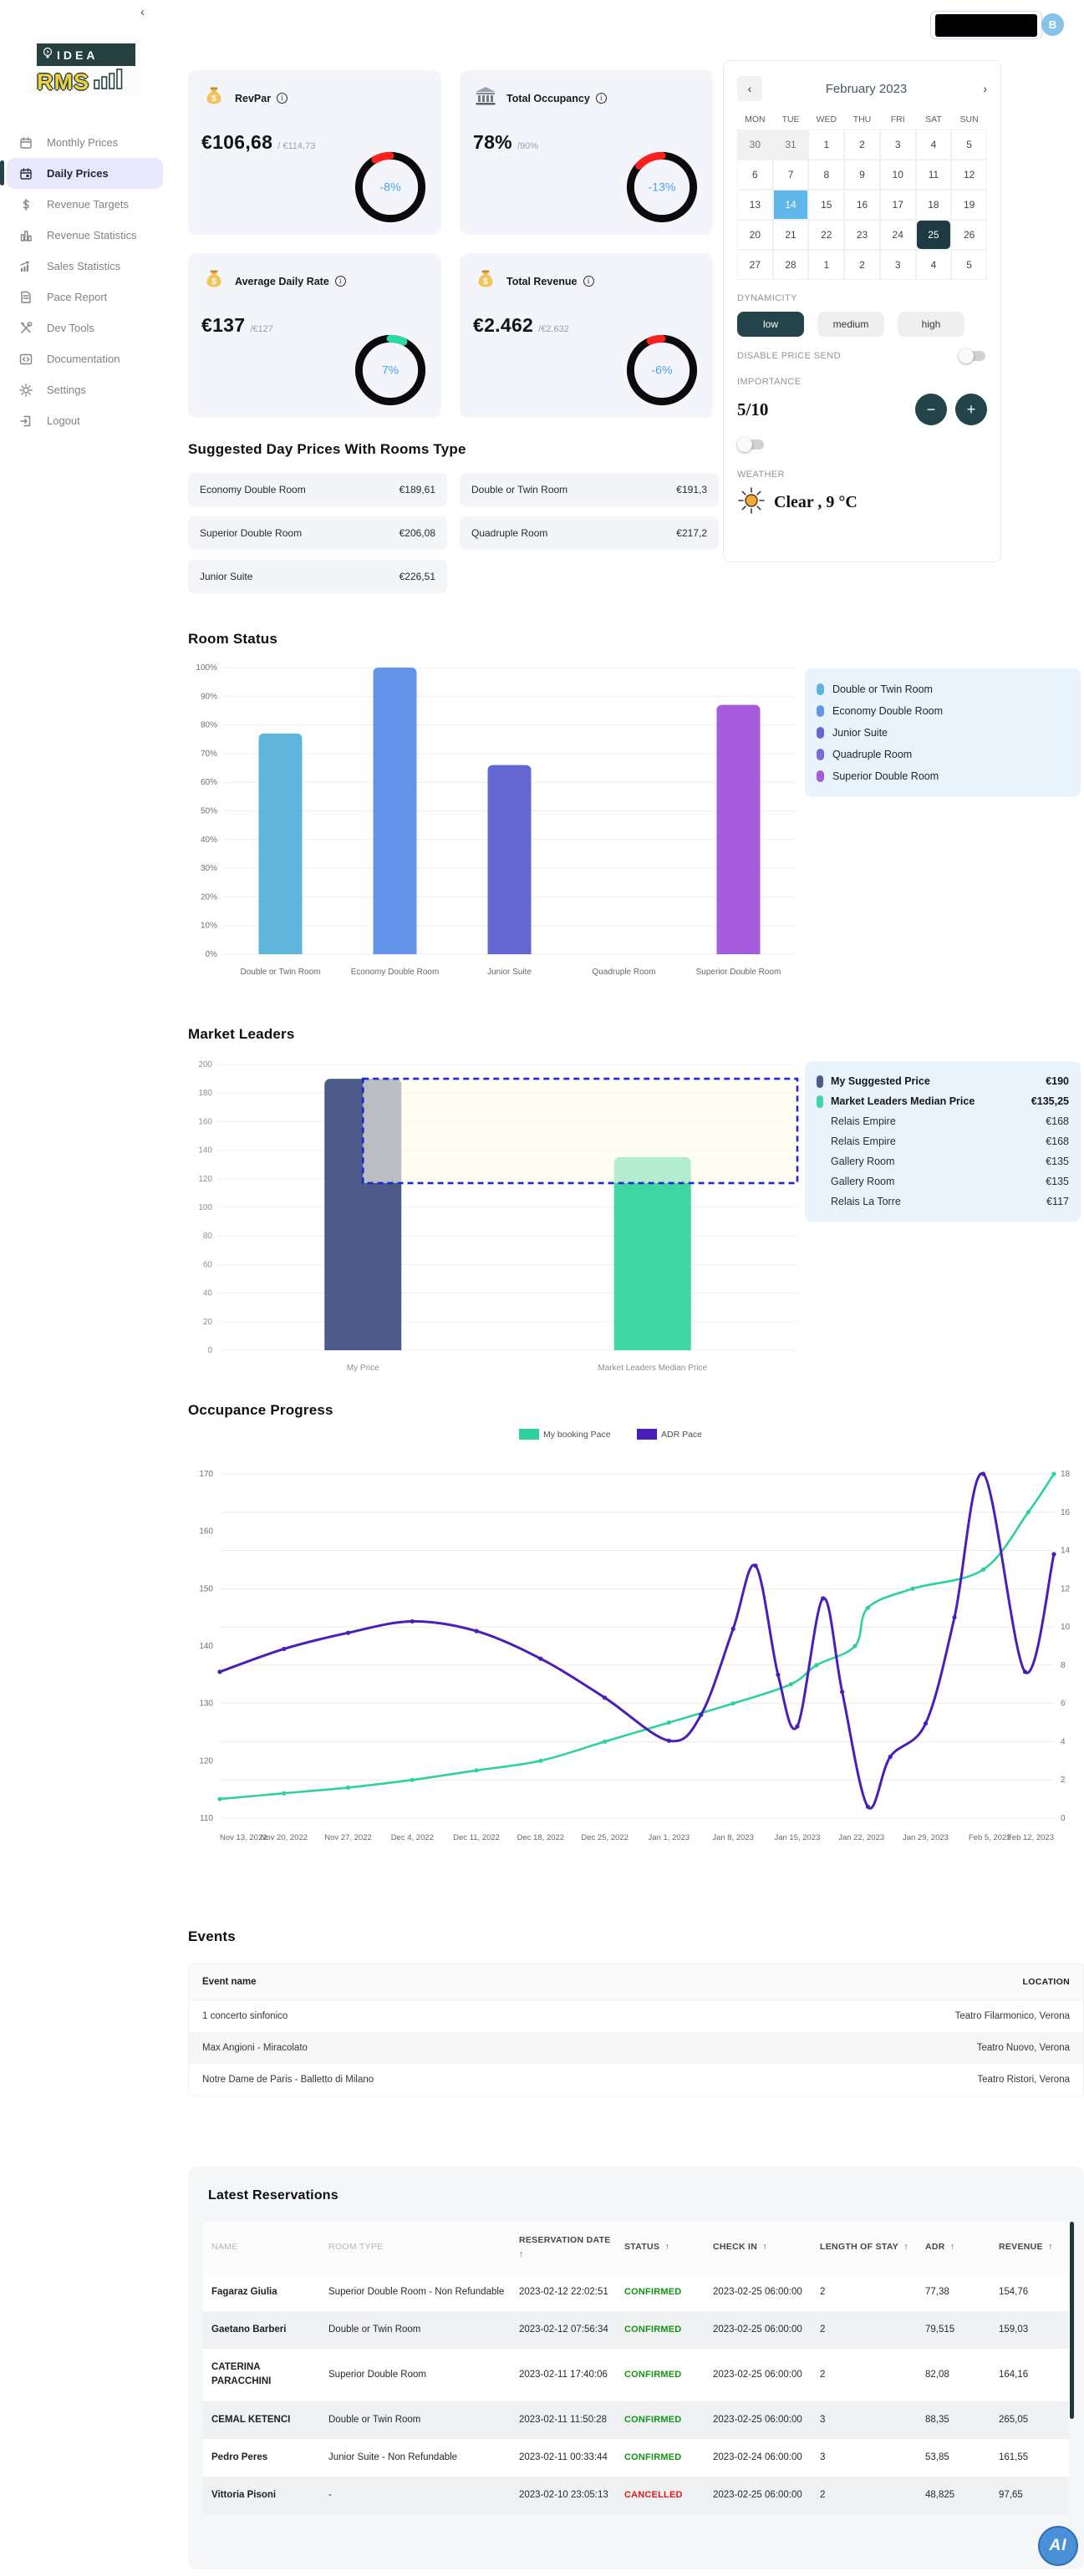 This screenshot has height=2576, width=1084. What do you see at coordinates (205, 1065) in the screenshot?
I see `svg-text: 200` at bounding box center [205, 1065].